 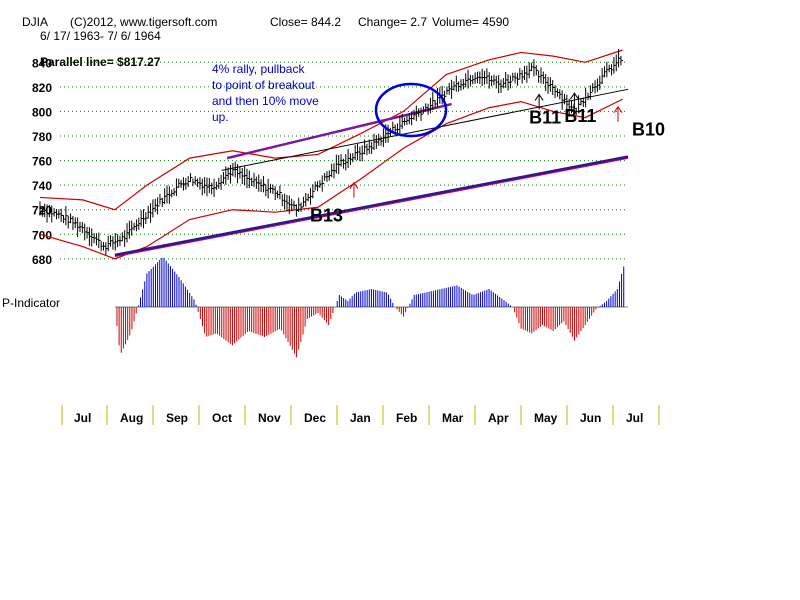 I want to click on breakout-circle, so click(x=411, y=110).